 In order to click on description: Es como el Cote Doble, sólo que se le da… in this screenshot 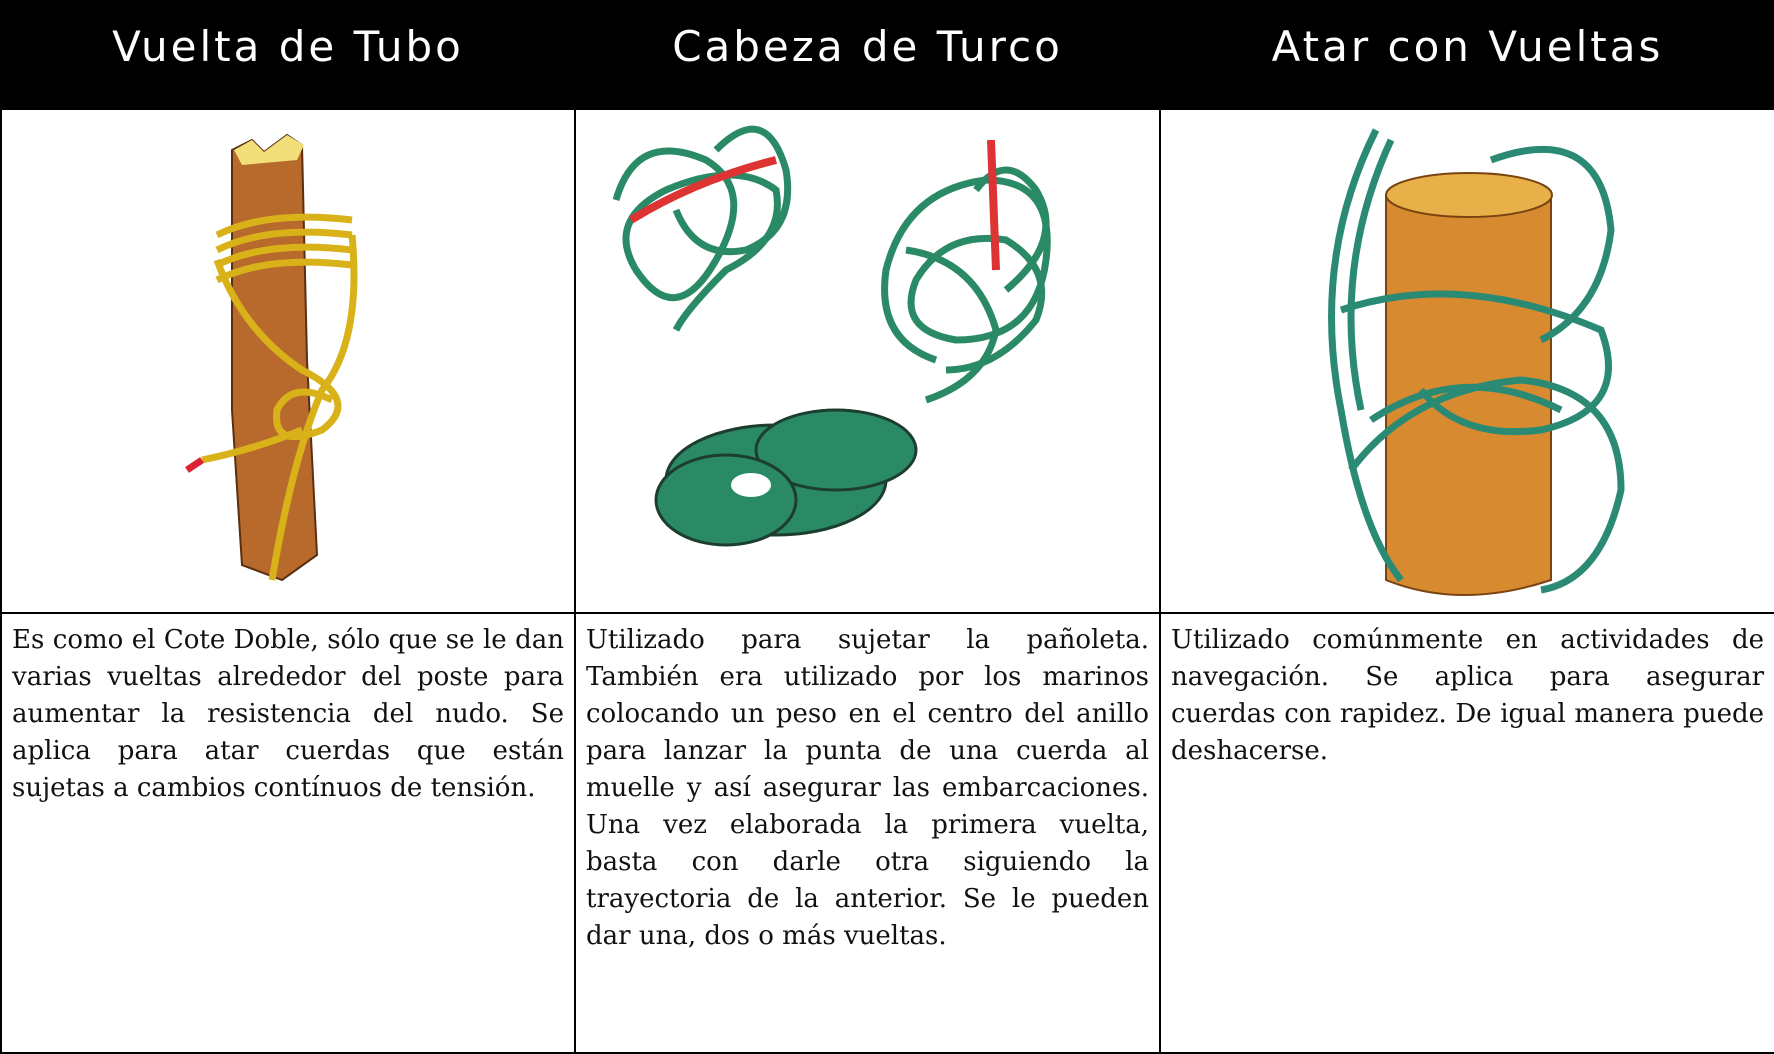, I will do `click(288, 833)`.